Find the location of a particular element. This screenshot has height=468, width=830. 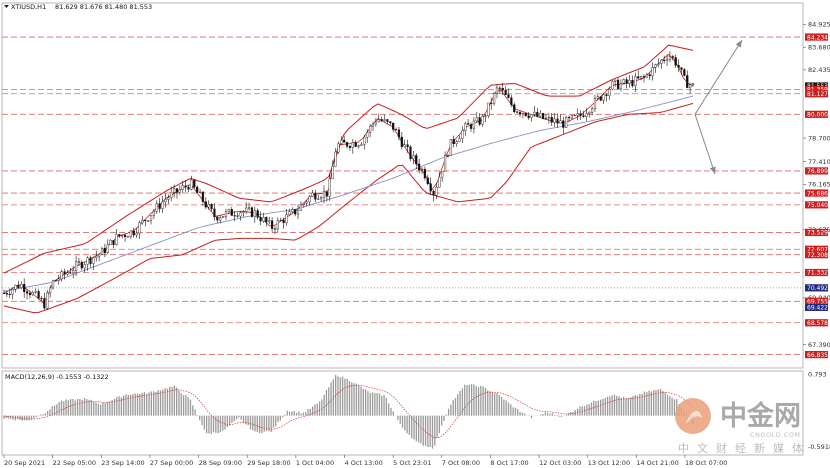

level-badge: 84.234 is located at coordinates (816, 37).